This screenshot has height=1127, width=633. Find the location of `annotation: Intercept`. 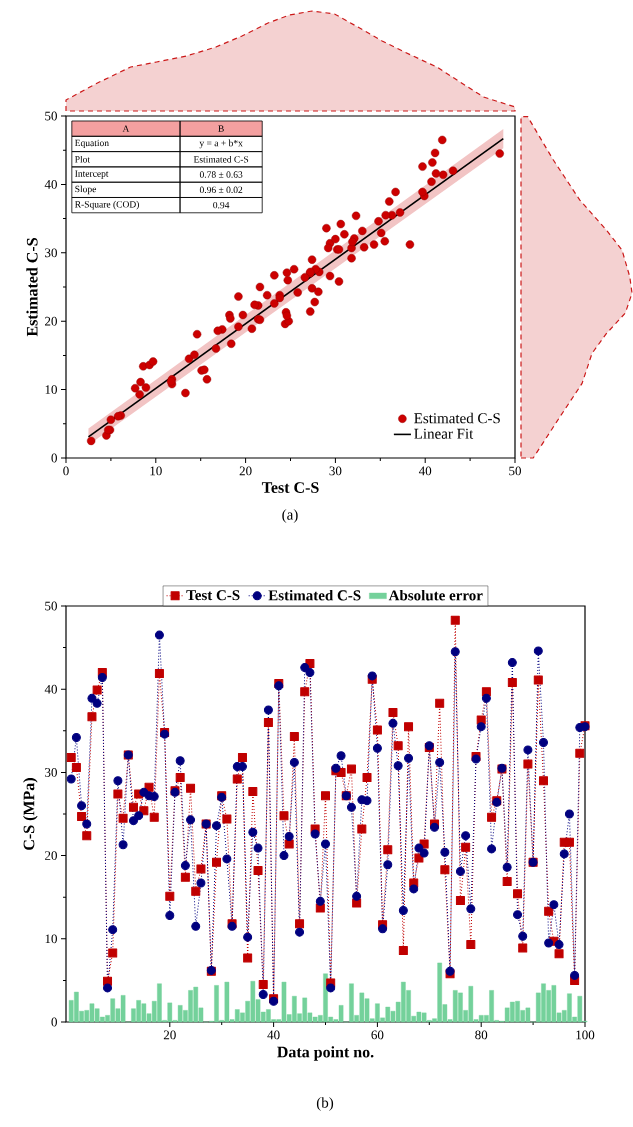

annotation: Intercept is located at coordinates (92, 174).